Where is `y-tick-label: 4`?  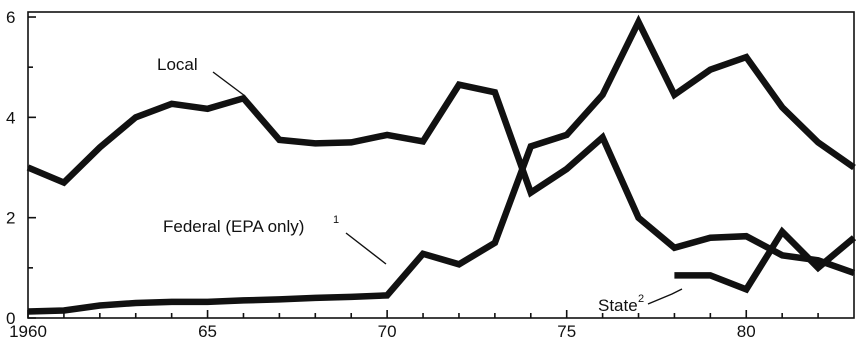 y-tick-label: 4 is located at coordinates (10, 117).